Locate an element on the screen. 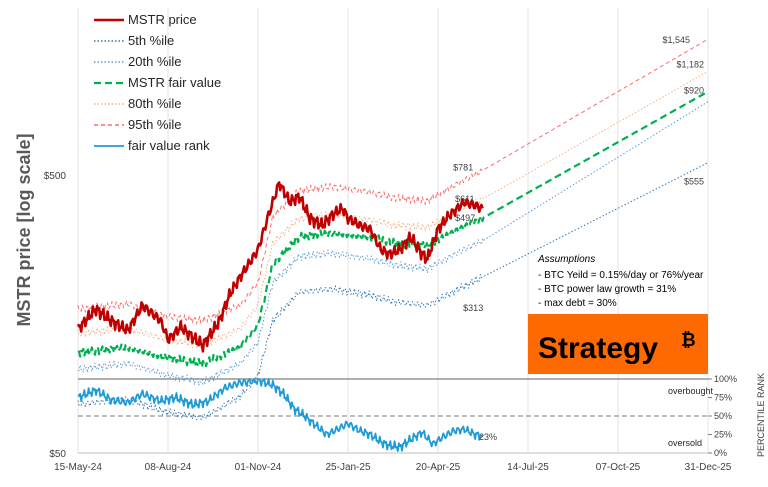  secondary-tick-label: 50% is located at coordinates (723, 416).